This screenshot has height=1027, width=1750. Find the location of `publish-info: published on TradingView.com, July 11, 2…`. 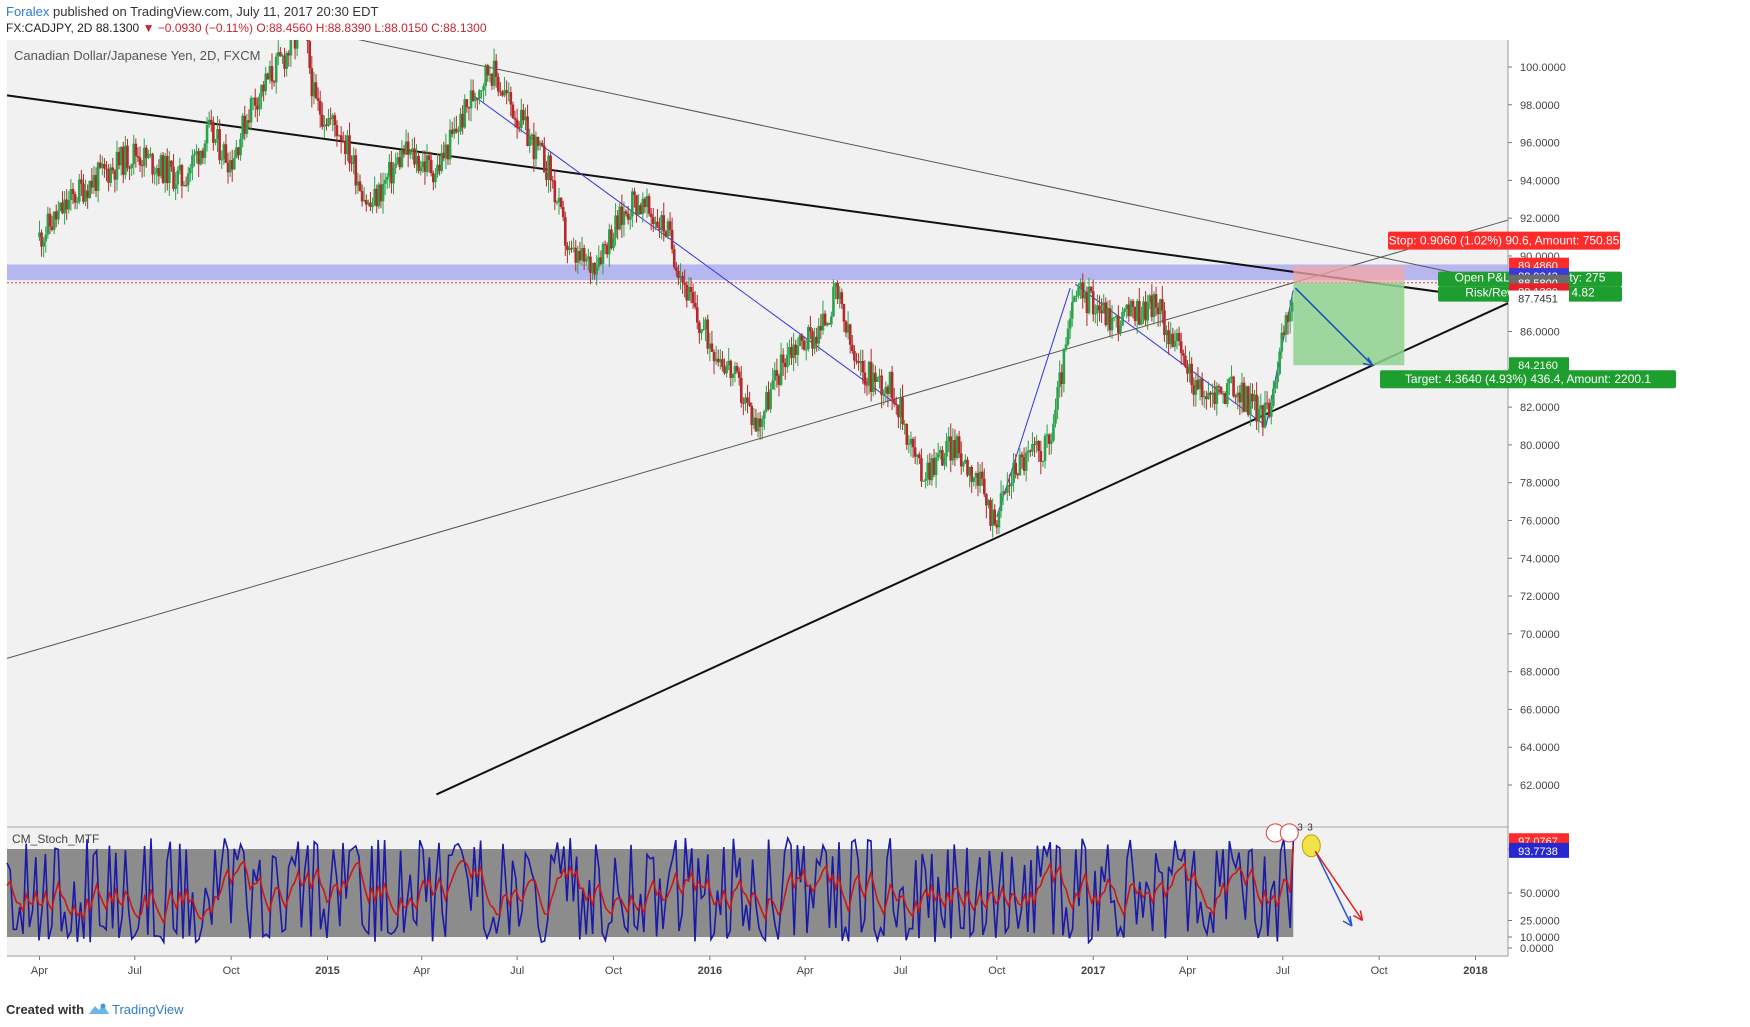

publish-info: published on TradingView.com, July 11, 2… is located at coordinates (215, 11).